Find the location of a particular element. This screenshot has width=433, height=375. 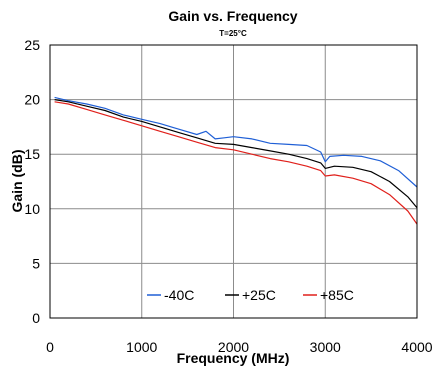

y-tick-label: 20 is located at coordinates (32, 100).